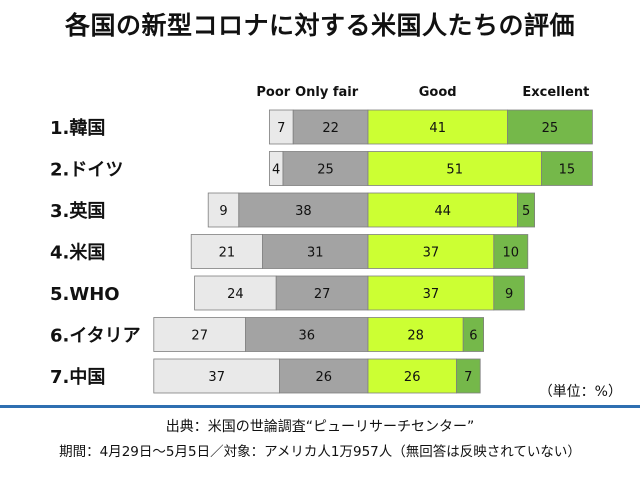  I want to click on data-label: 10, so click(511, 253).